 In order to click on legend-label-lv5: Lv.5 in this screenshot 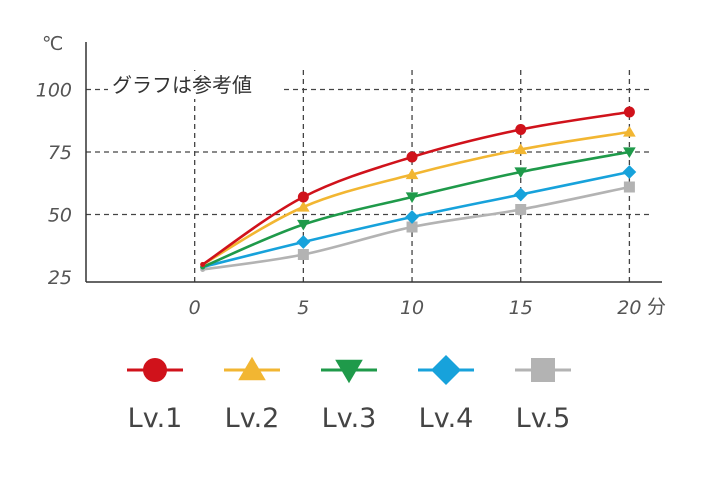, I will do `click(543, 418)`.